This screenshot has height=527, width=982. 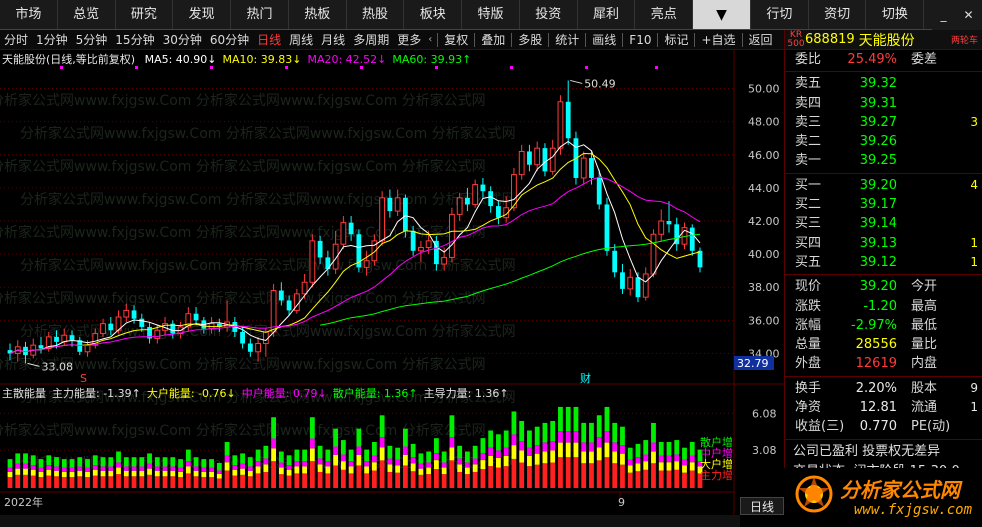 What do you see at coordinates (676, 39) in the screenshot?
I see `tool-button-6: 标记` at bounding box center [676, 39].